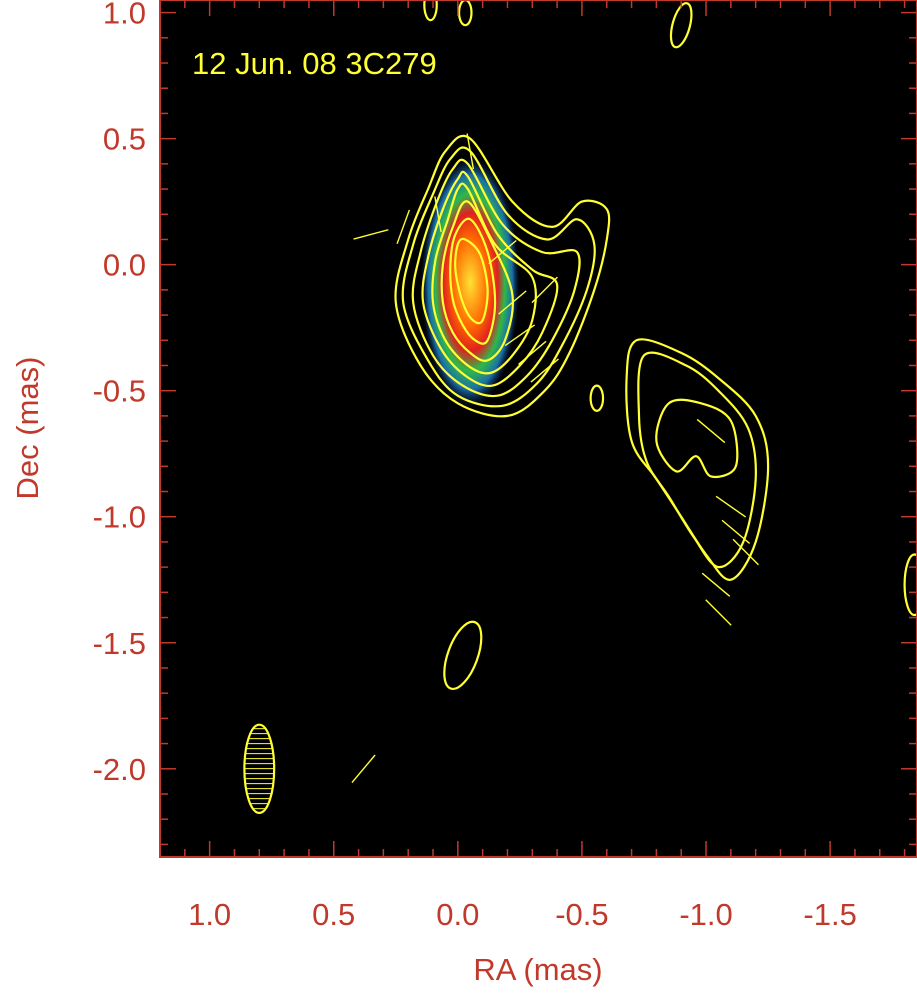 The height and width of the screenshot is (1000, 917). I want to click on y-tick-label: 1.0, so click(124, 15).